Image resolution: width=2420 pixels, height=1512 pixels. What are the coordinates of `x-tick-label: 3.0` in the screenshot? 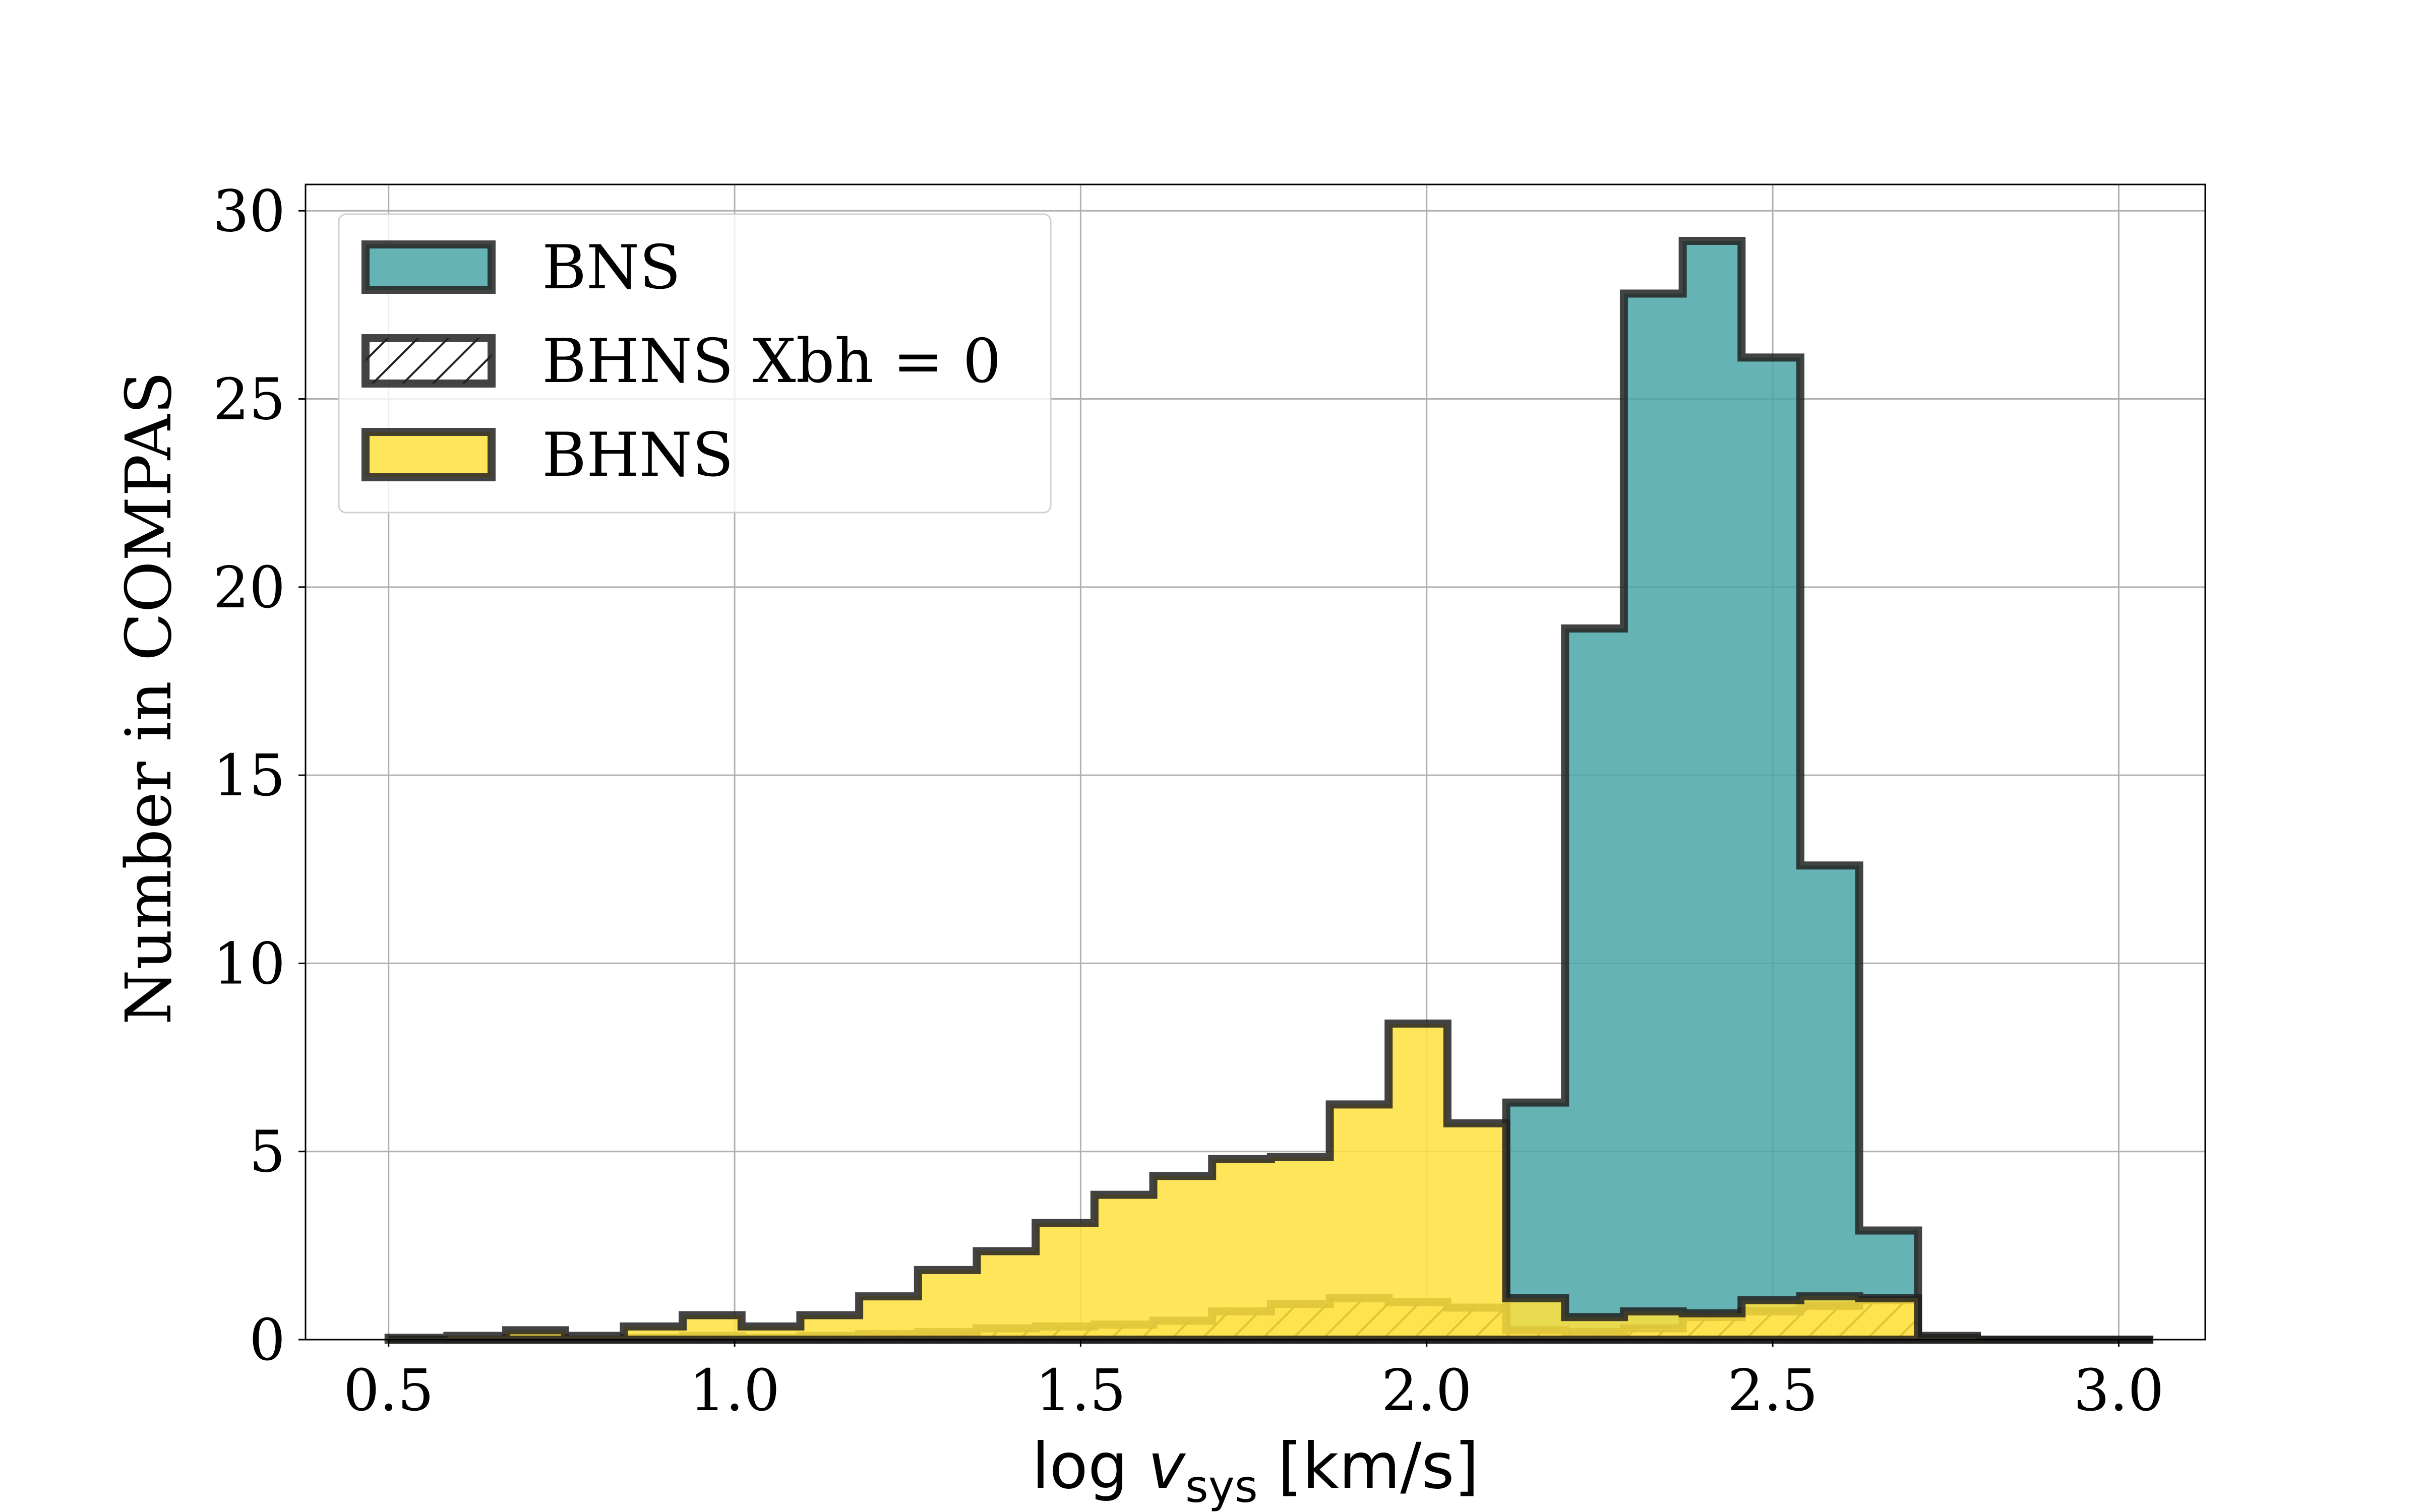 It's located at (2119, 1390).